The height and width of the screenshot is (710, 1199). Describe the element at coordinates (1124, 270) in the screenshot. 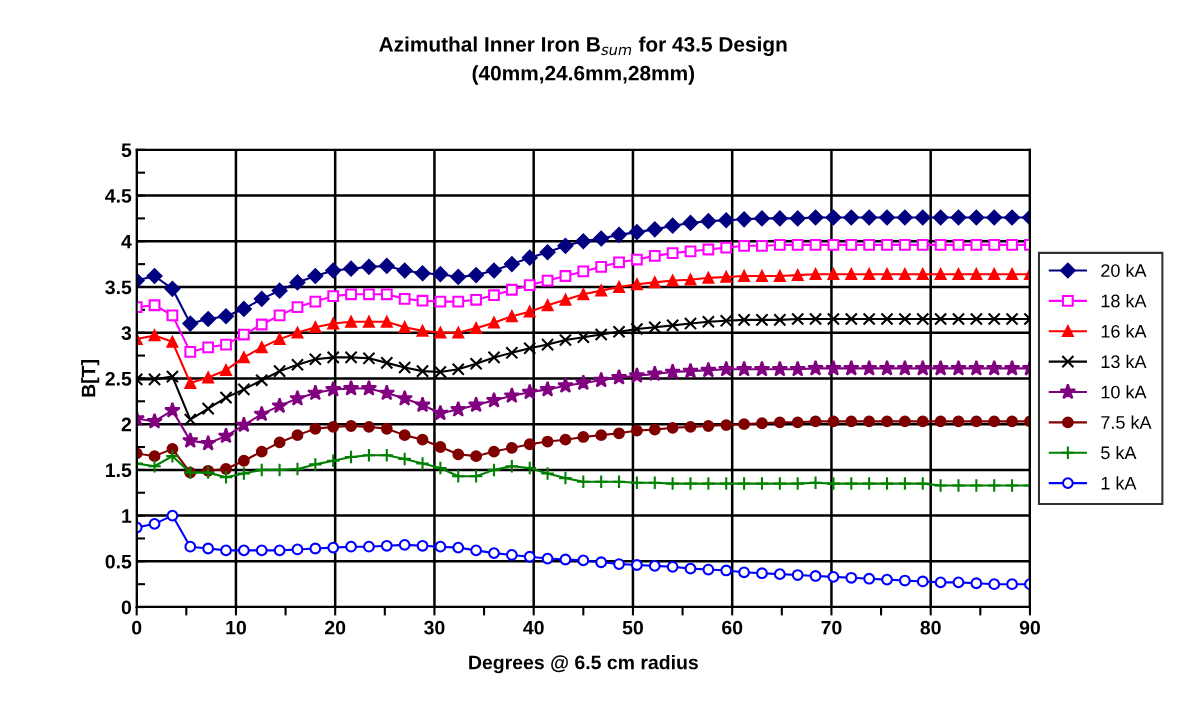

I see `legend-label: 20 kA` at that location.